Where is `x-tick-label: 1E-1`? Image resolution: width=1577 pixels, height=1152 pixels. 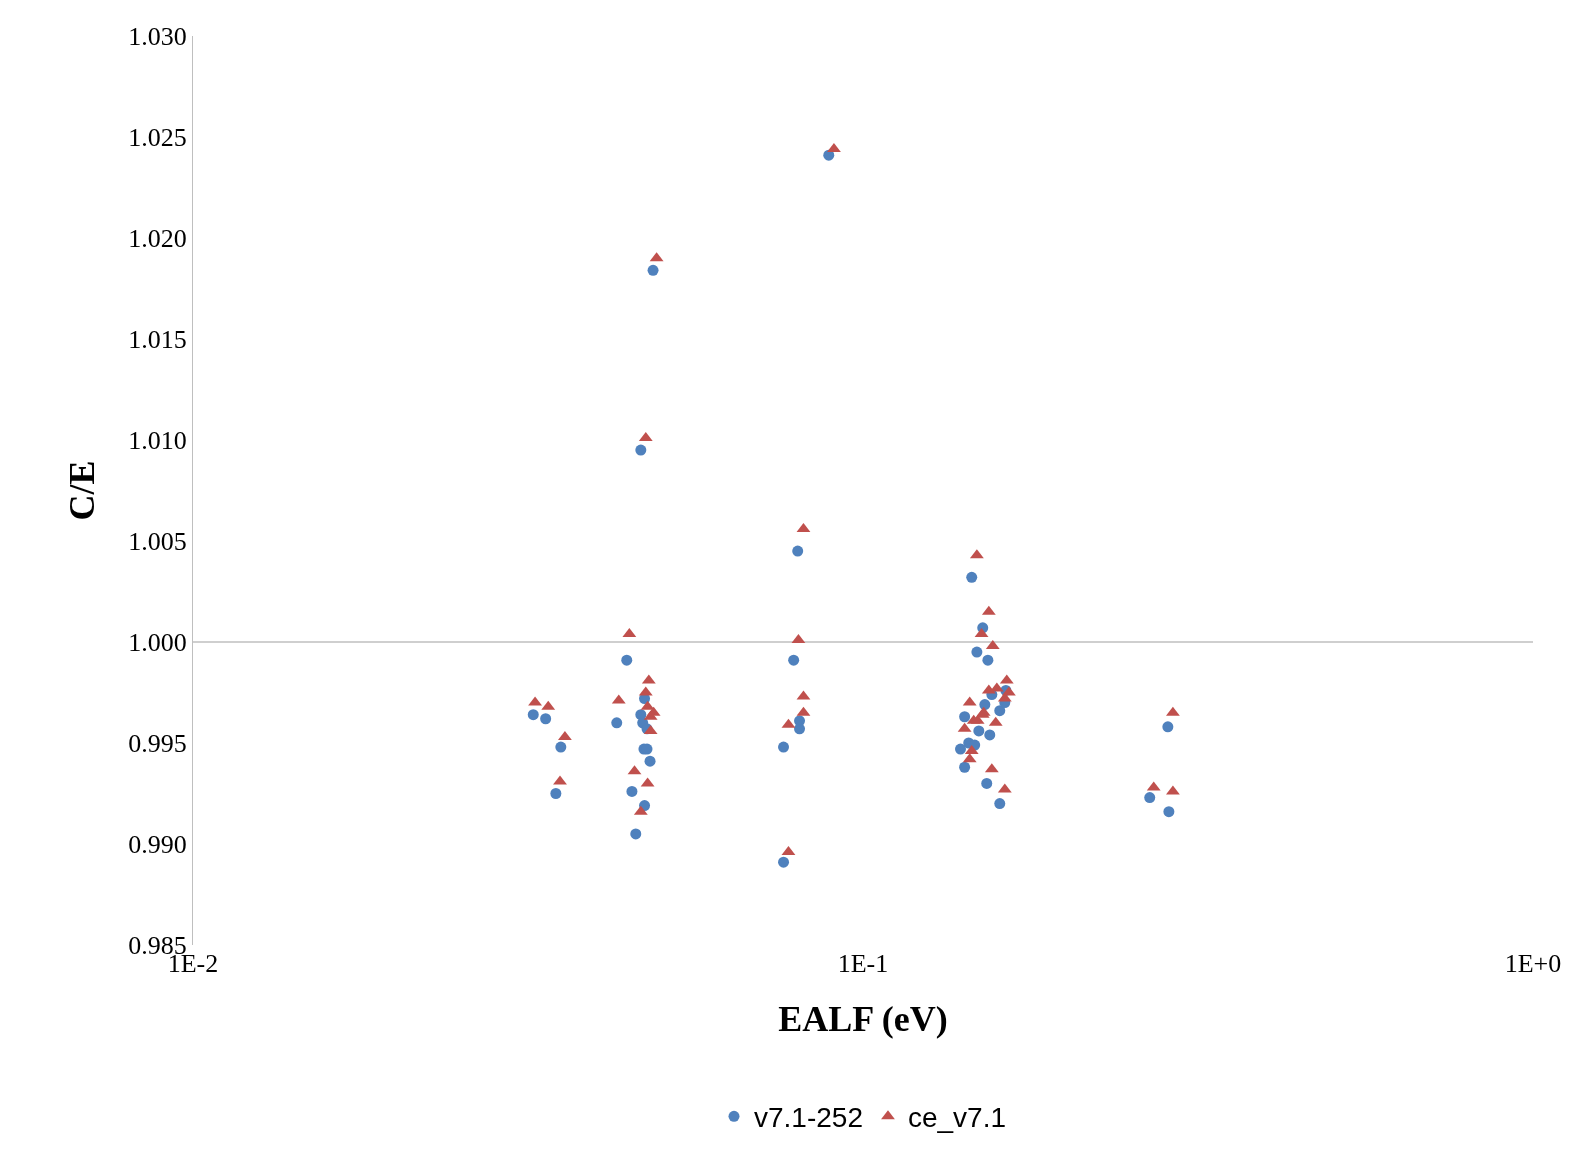 x-tick-label: 1E-1 is located at coordinates (863, 963).